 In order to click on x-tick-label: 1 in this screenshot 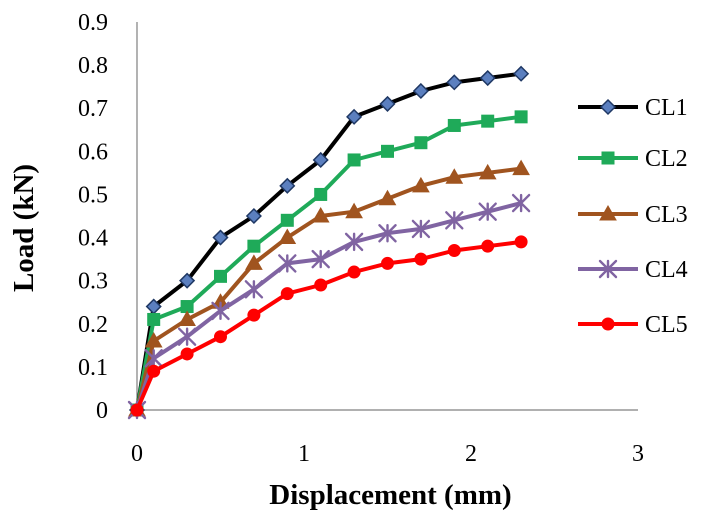, I will do `click(304, 454)`.